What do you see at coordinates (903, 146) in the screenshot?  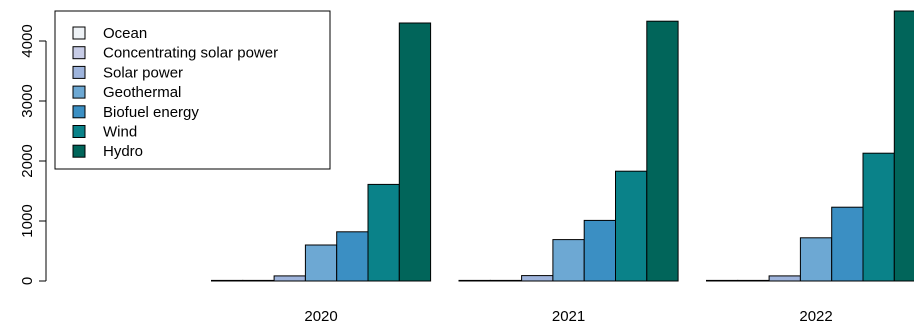 I see `bar-2022-hydro` at bounding box center [903, 146].